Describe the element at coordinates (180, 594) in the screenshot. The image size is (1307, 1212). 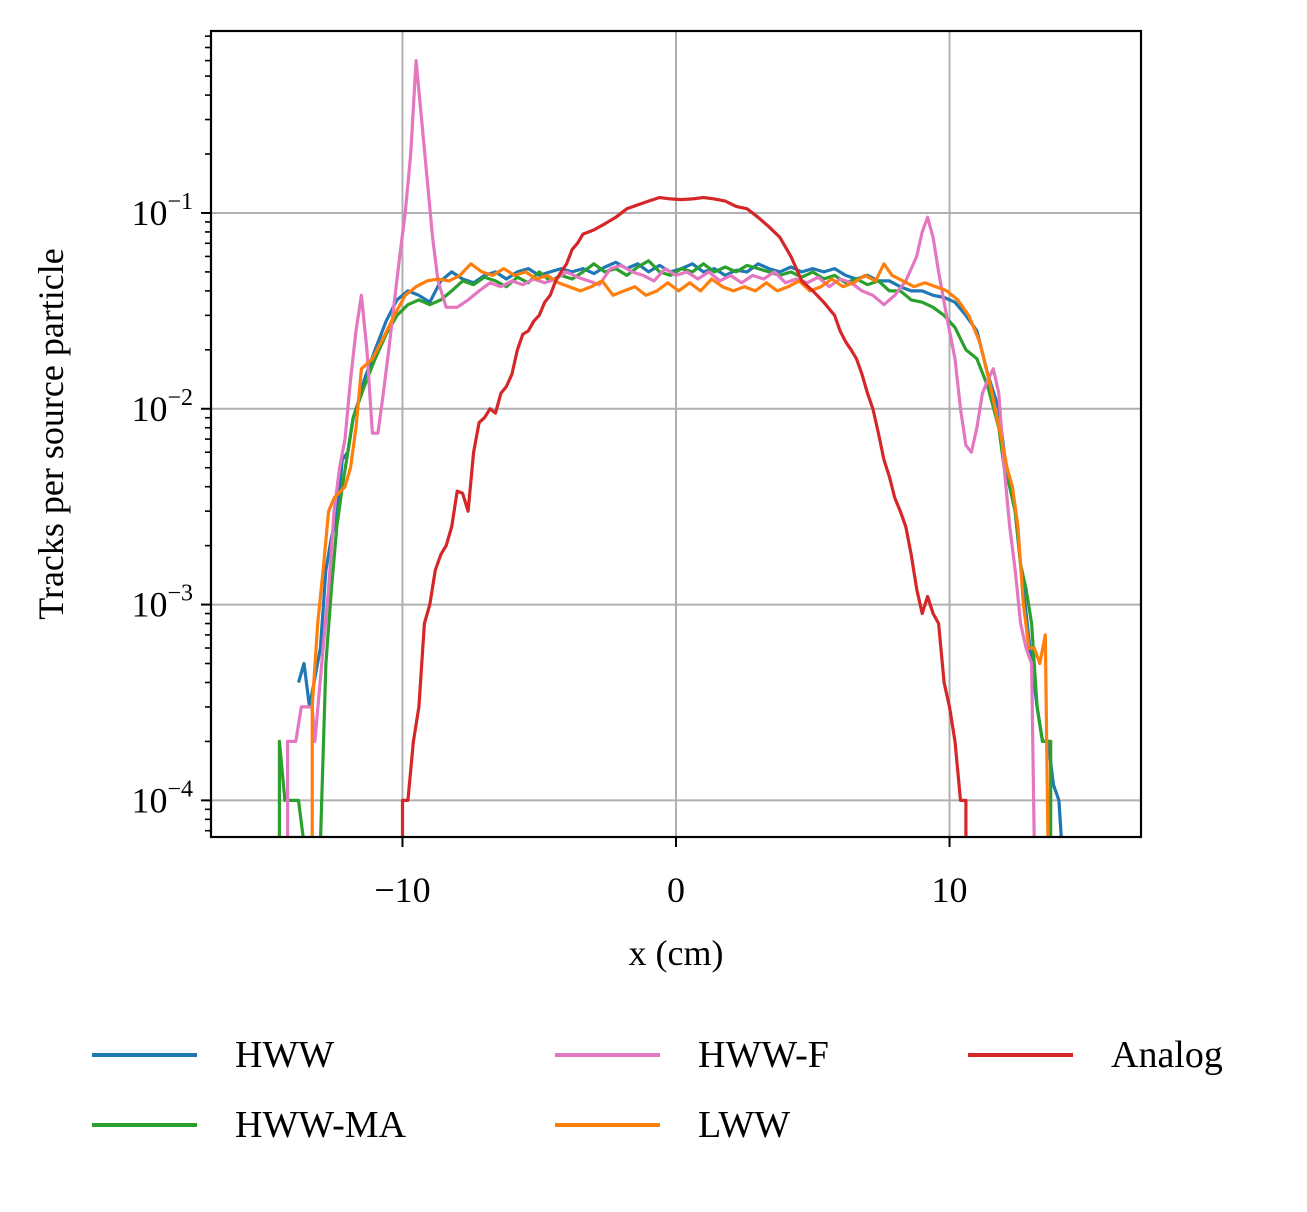
I see `y-tick-exponent: −3` at that location.